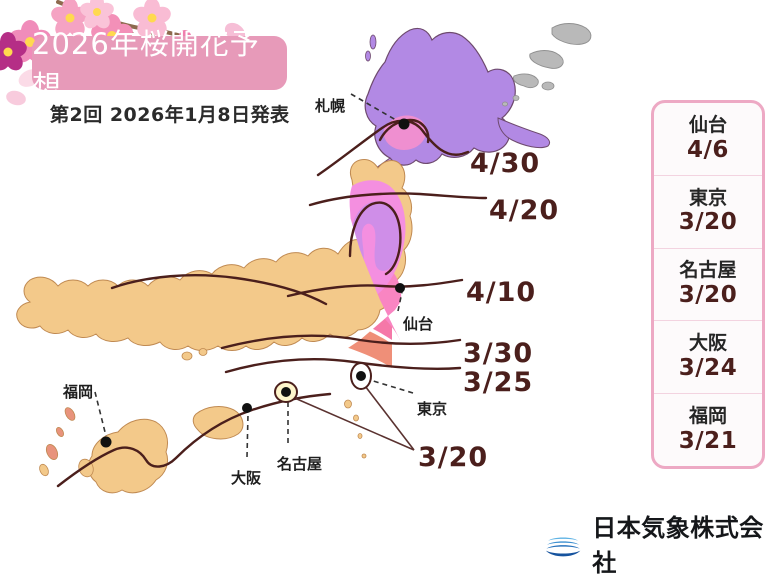 Image resolution: width=780 pixels, height=578 pixels. What do you see at coordinates (375, 238) in the screenshot?
I see `contour-tohoku-inner` at bounding box center [375, 238].